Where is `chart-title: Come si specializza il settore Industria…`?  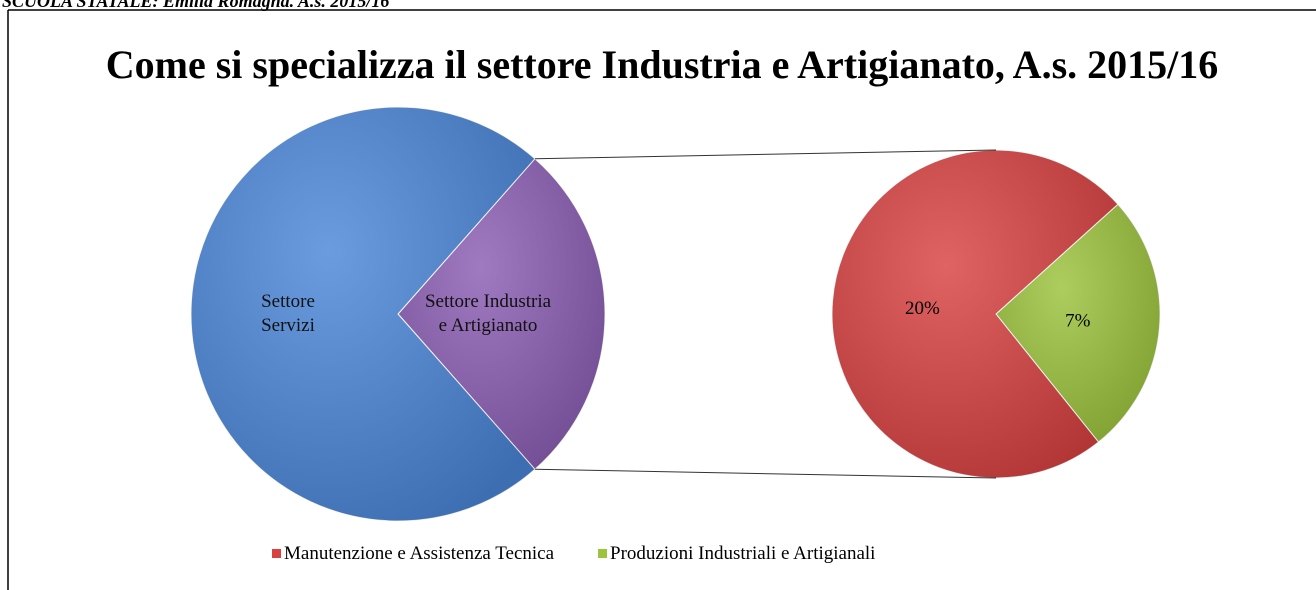 chart-title: Come si specializza il settore Industria… is located at coordinates (662, 64).